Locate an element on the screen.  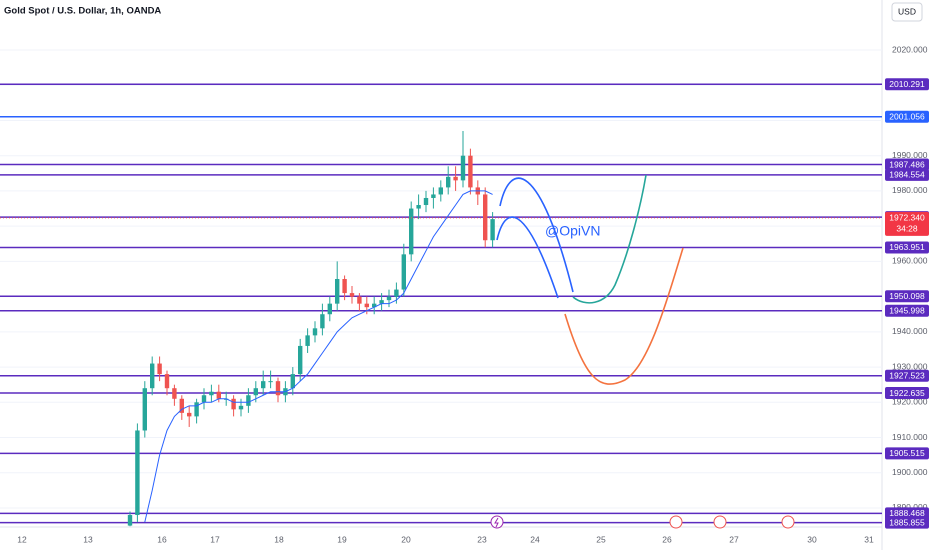
y-tick-label: 1930.000 is located at coordinates (910, 366).